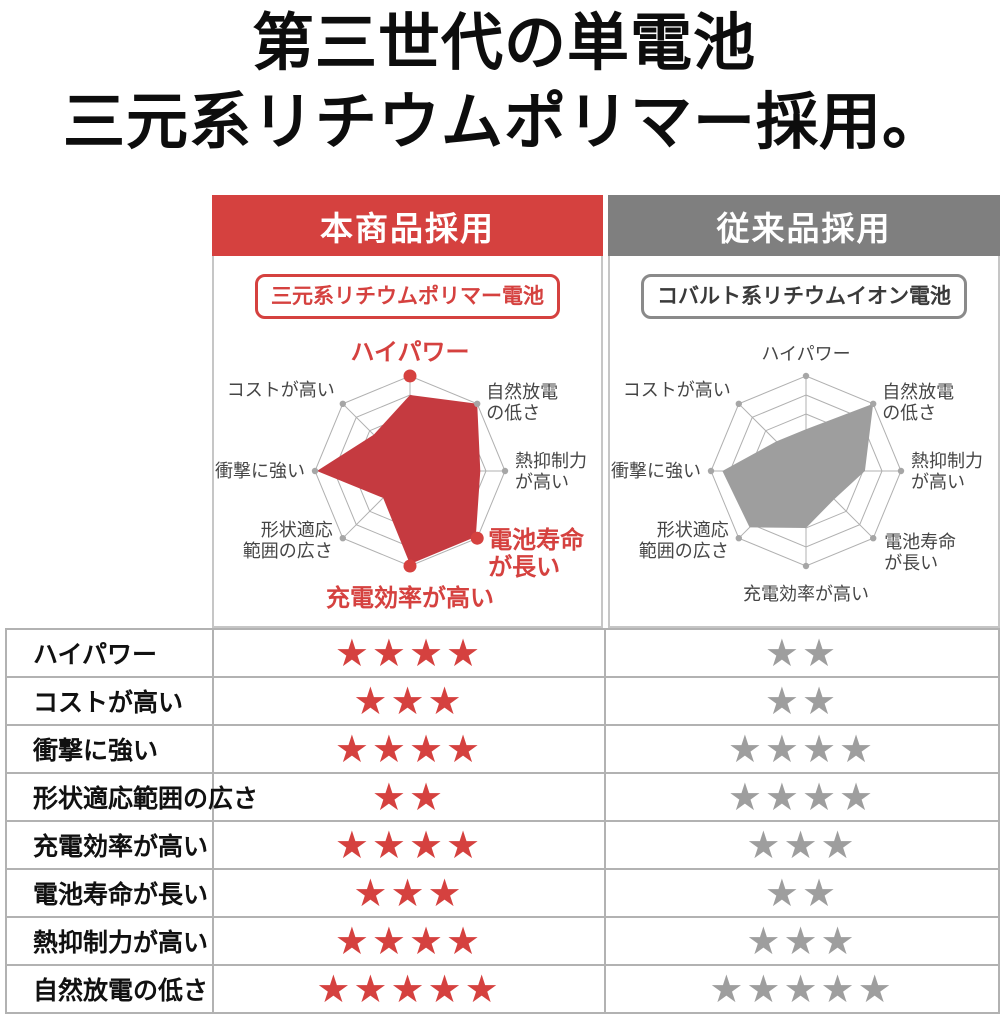 The image size is (1008, 1024). What do you see at coordinates (110, 989) in the screenshot?
I see `row-label: 自然放電の低さ` at bounding box center [110, 989].